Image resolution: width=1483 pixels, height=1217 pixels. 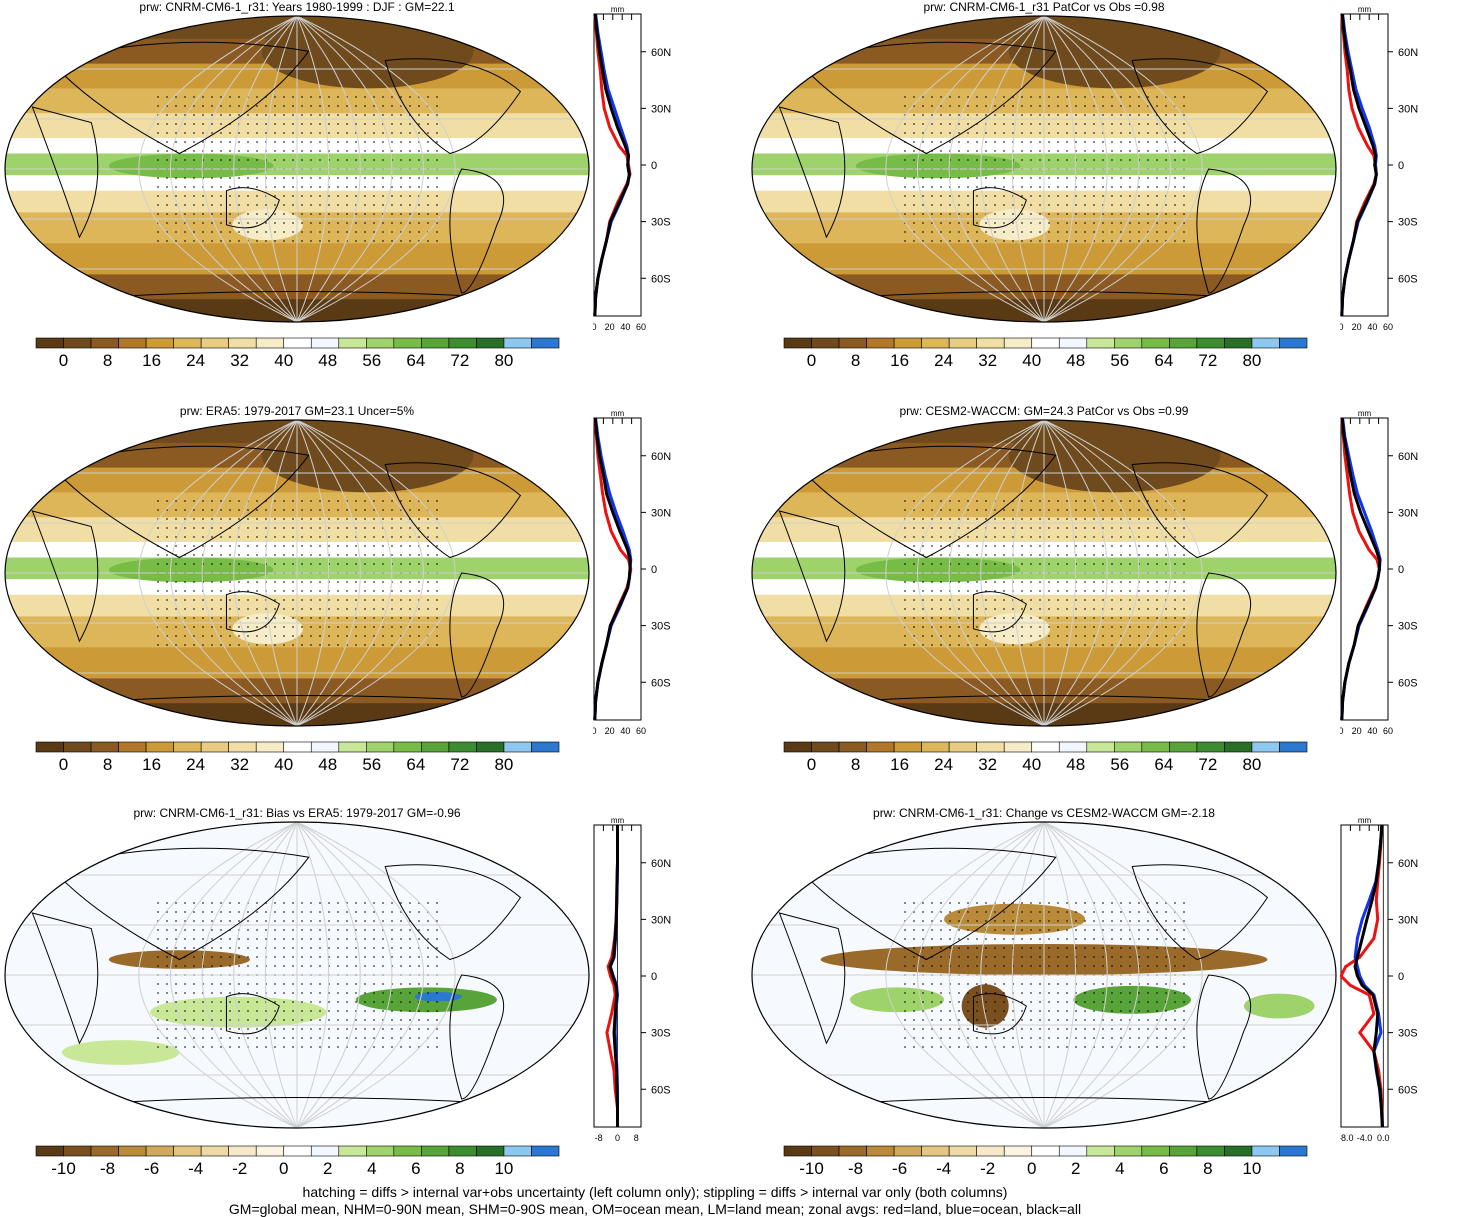 I want to click on colorbar-tick-label: 6, so click(x=416, y=1168).